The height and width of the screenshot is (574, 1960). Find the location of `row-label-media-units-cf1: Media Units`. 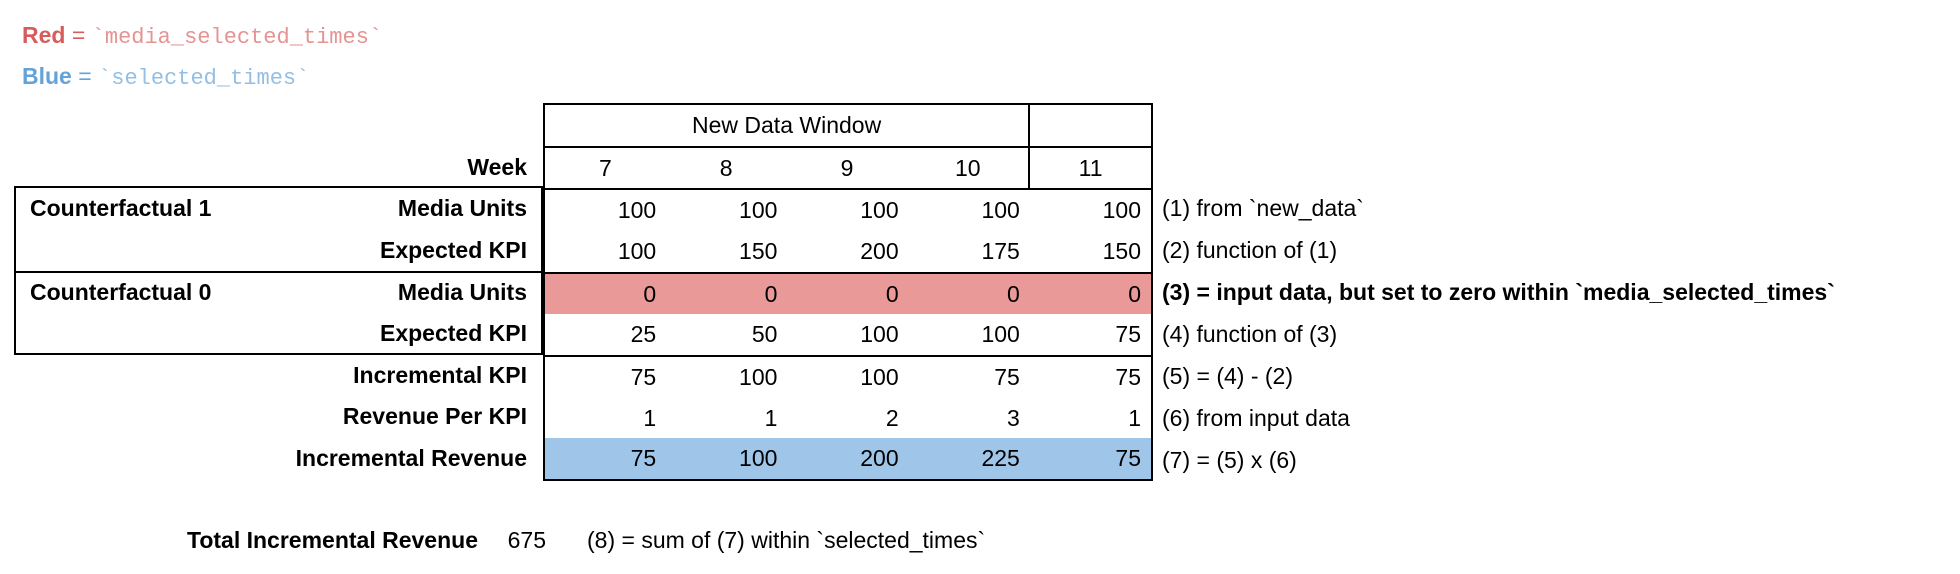

row-label-media-units-cf1: Media Units is located at coordinates (462, 208).